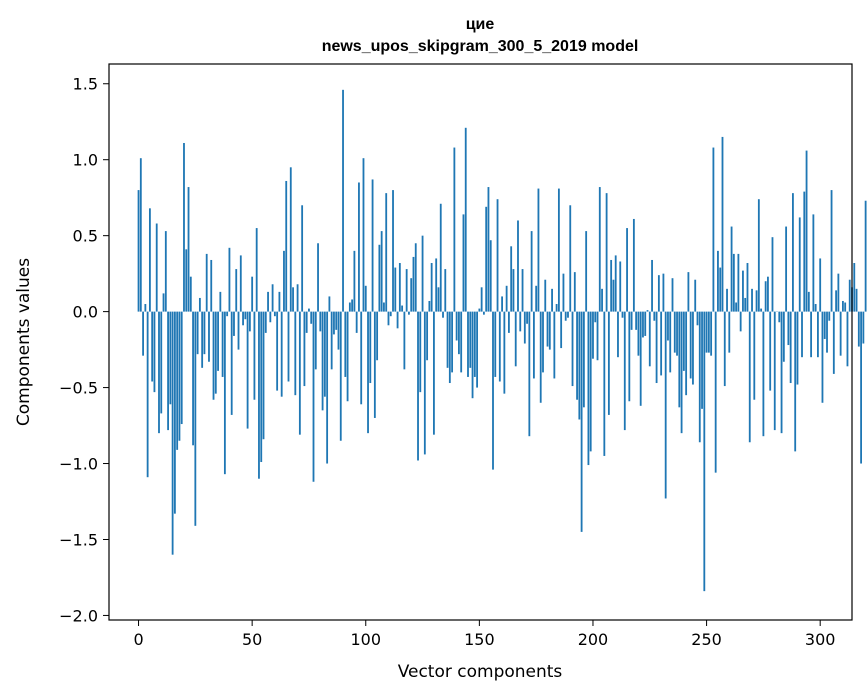 This screenshot has height=696, width=867. What do you see at coordinates (593, 639) in the screenshot?
I see `x-tick-label: 200` at bounding box center [593, 639].